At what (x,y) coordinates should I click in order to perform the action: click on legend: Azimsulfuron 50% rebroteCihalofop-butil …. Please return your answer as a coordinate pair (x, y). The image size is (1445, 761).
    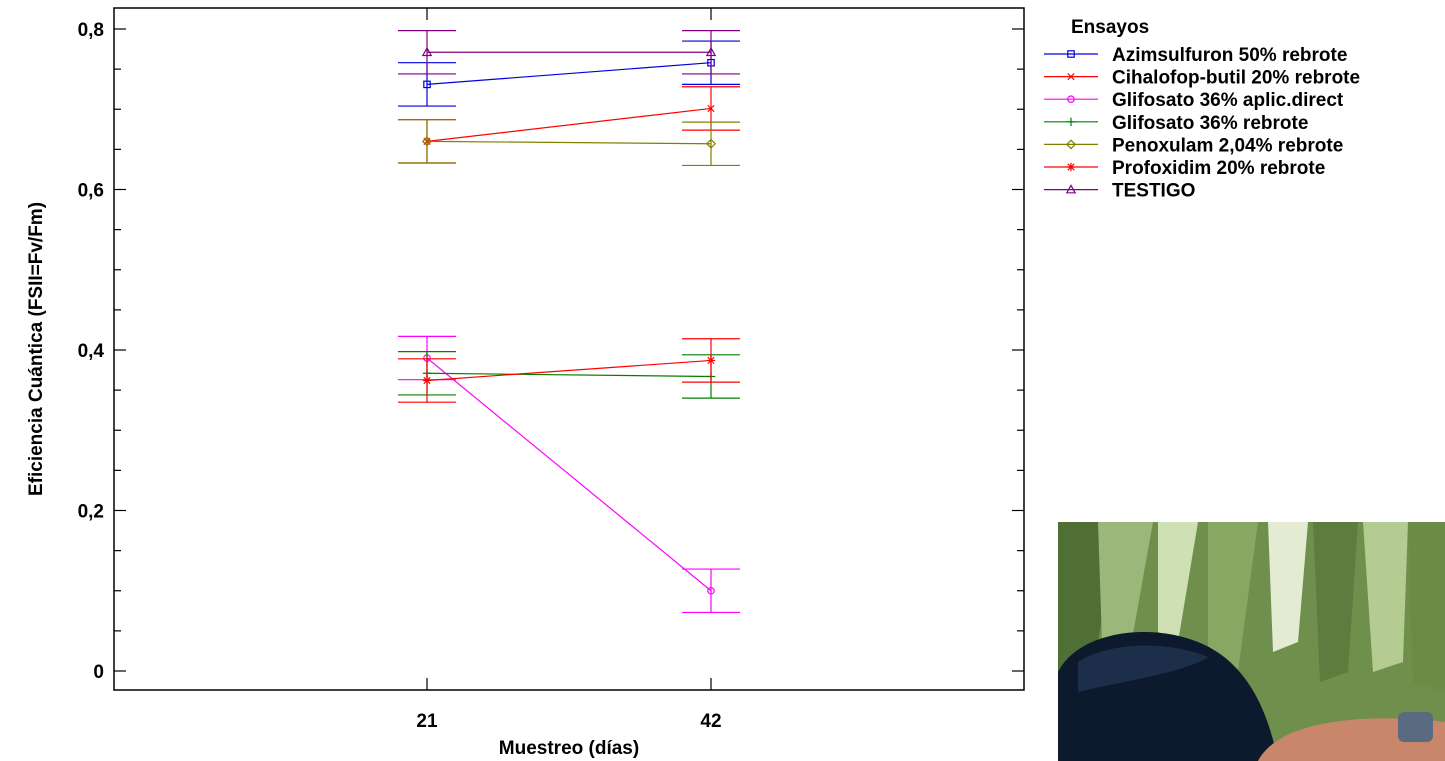
    Looking at the image, I should click on (1202, 123).